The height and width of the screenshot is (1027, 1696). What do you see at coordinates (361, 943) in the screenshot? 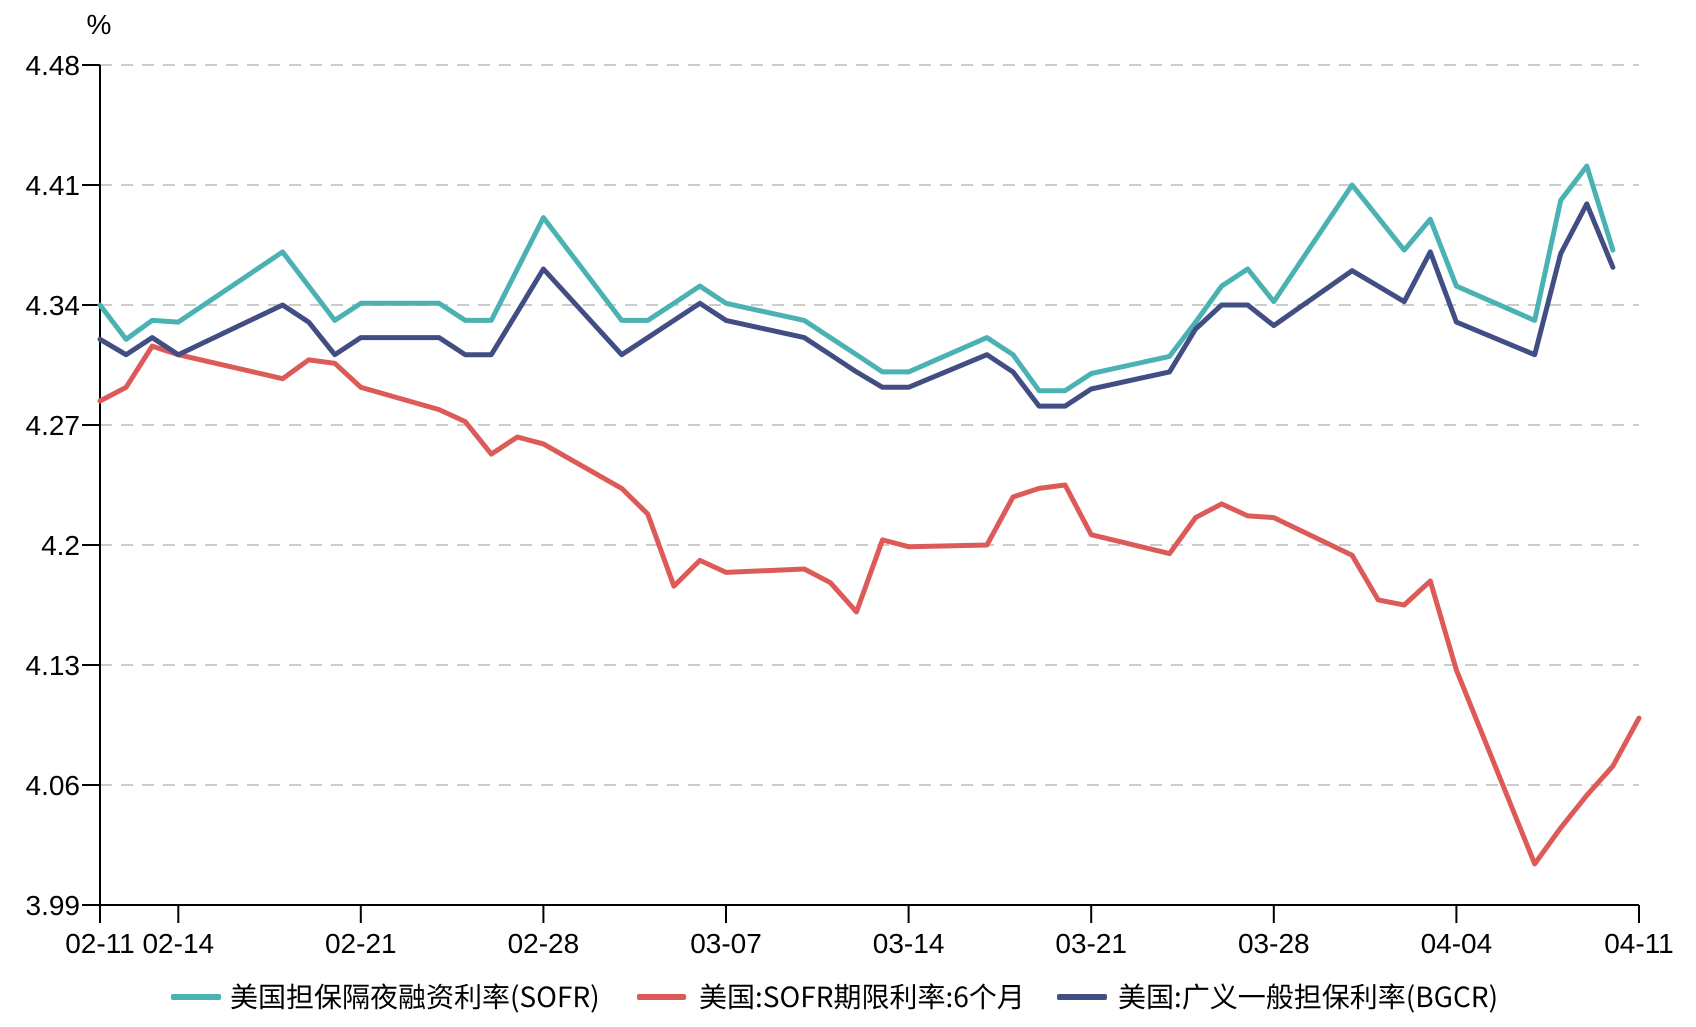
I see `svg-text: 02-21` at bounding box center [361, 943].